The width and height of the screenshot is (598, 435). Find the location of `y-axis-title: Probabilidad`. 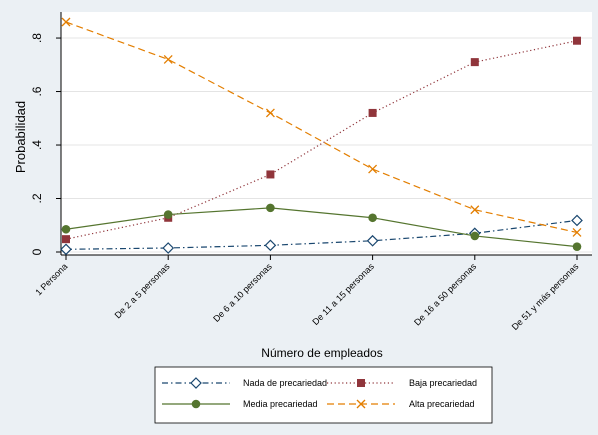

y-axis-title: Probabilidad is located at coordinates (20, 137).